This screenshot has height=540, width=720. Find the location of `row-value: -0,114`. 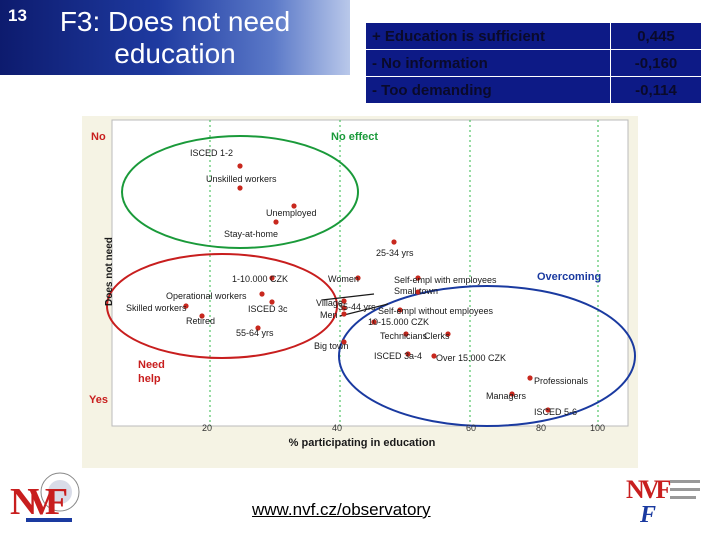

row-value: -0,114 is located at coordinates (656, 90).